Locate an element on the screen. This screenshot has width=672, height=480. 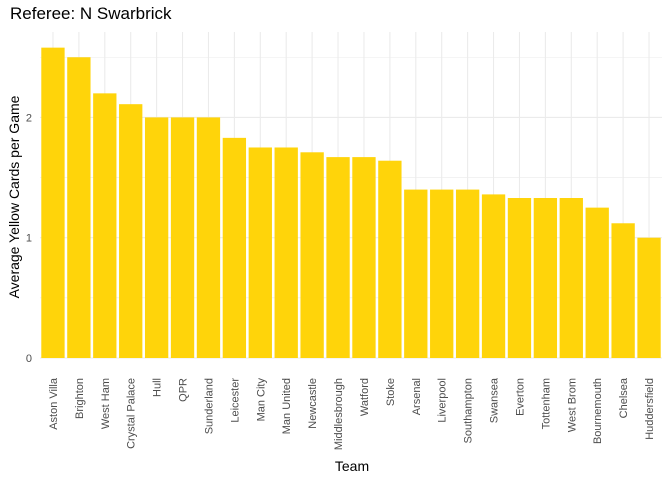
x-tick-label: Brighton is located at coordinates (80, 398).